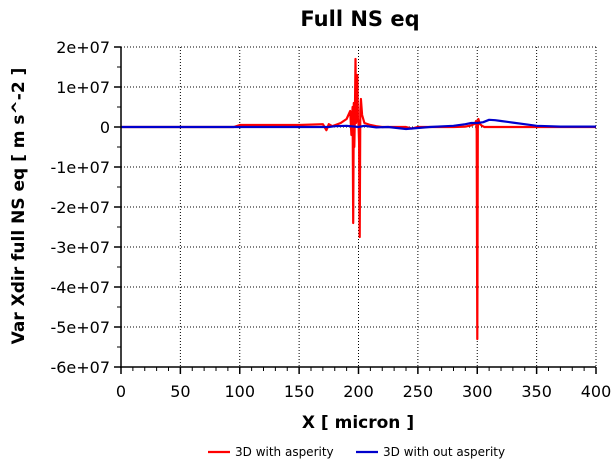  Describe the element at coordinates (299, 391) in the screenshot. I see `x-tick-label: 150` at that location.